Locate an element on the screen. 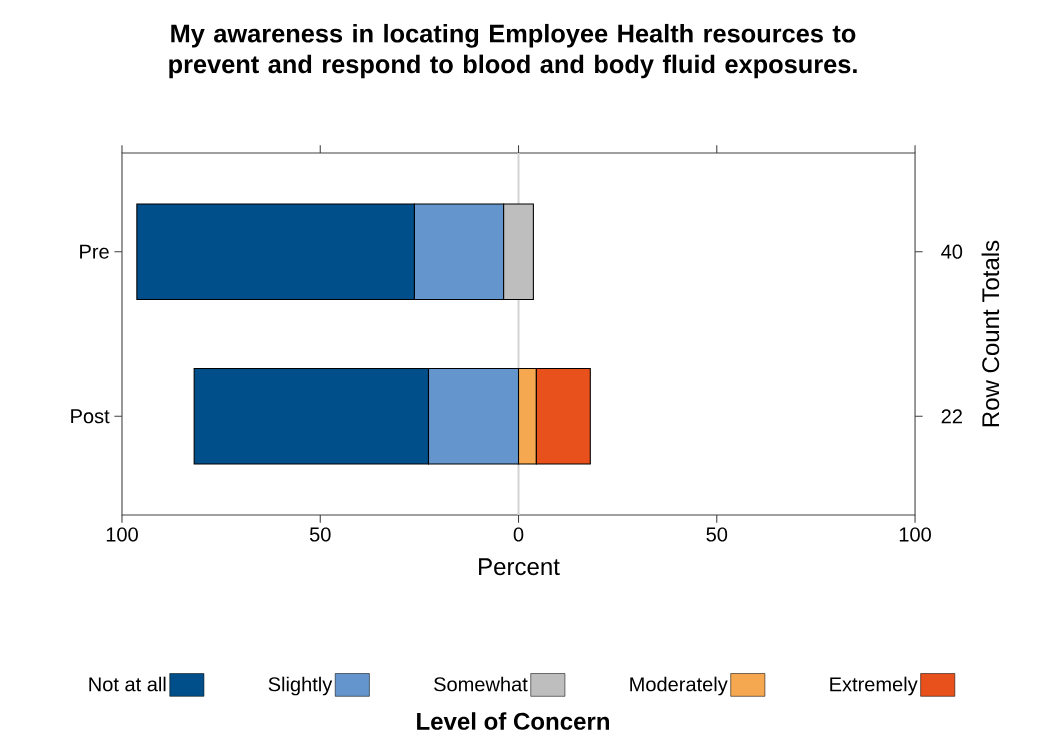  legend-label: Slightly is located at coordinates (300, 686).